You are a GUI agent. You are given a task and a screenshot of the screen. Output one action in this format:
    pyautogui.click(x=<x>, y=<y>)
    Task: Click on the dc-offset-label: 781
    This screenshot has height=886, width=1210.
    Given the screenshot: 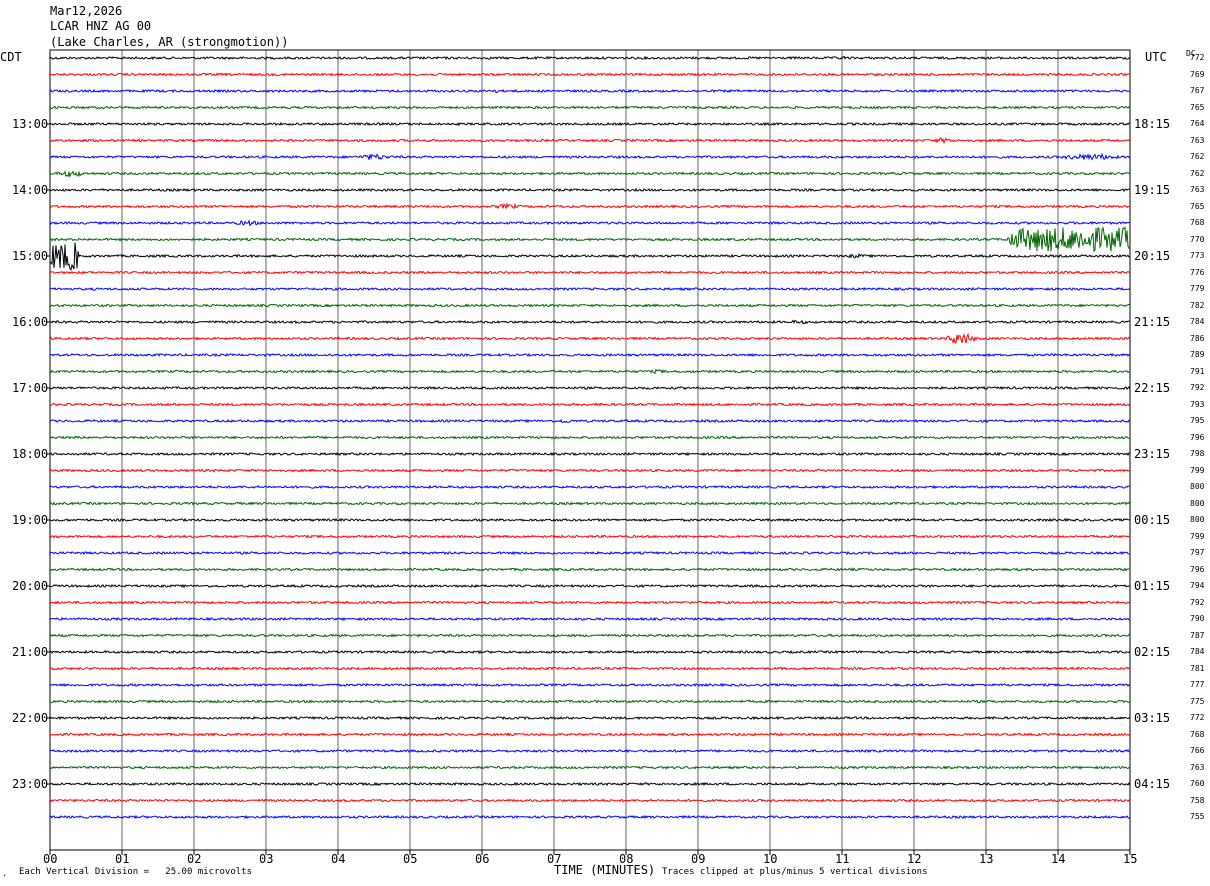 What is the action you would take?
    pyautogui.click(x=1197, y=668)
    